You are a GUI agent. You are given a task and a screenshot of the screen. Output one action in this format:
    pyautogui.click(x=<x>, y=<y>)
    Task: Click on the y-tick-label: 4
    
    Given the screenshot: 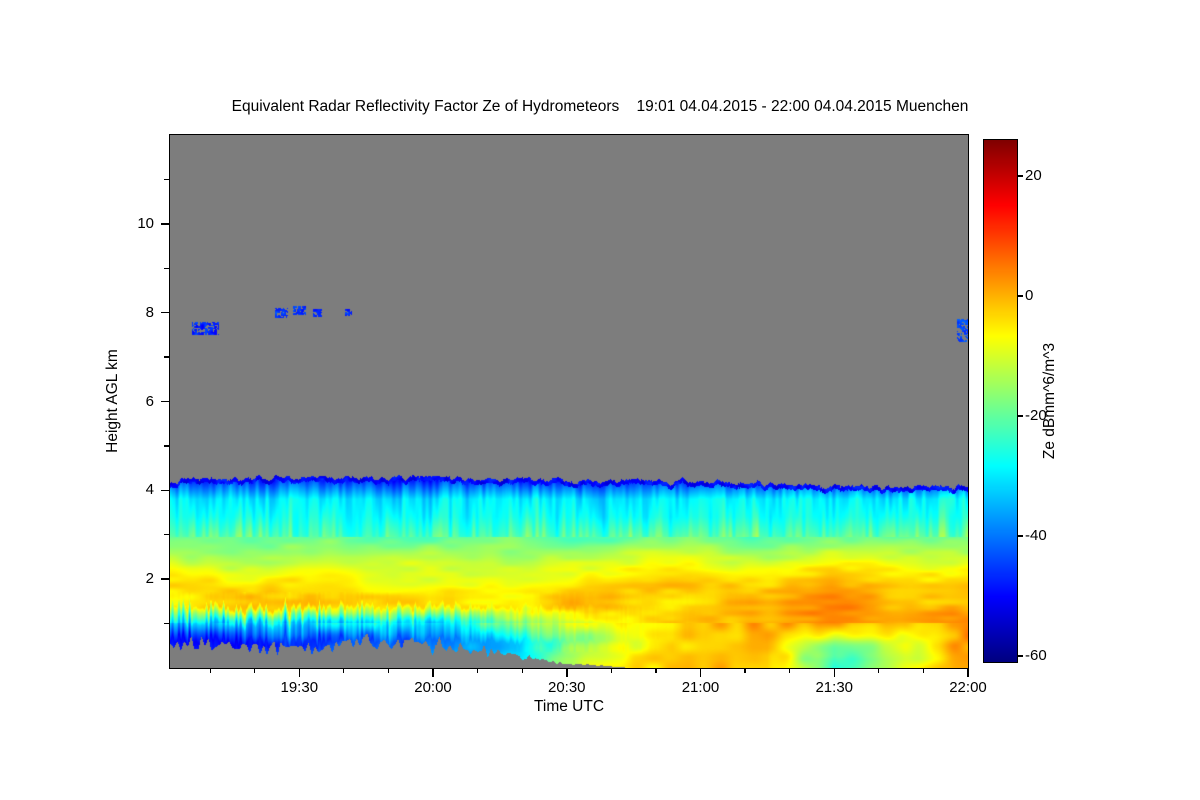 What is the action you would take?
    pyautogui.click(x=149, y=490)
    